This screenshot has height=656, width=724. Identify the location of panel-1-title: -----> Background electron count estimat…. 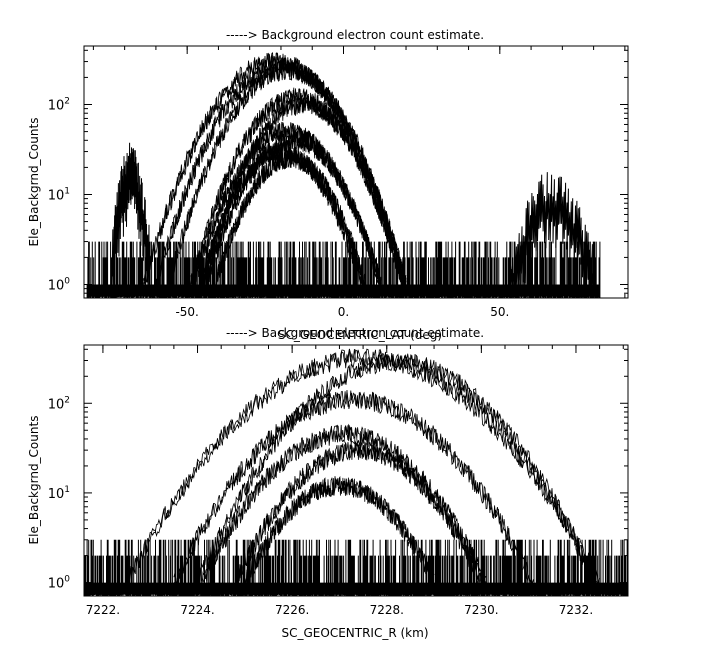
(355, 35).